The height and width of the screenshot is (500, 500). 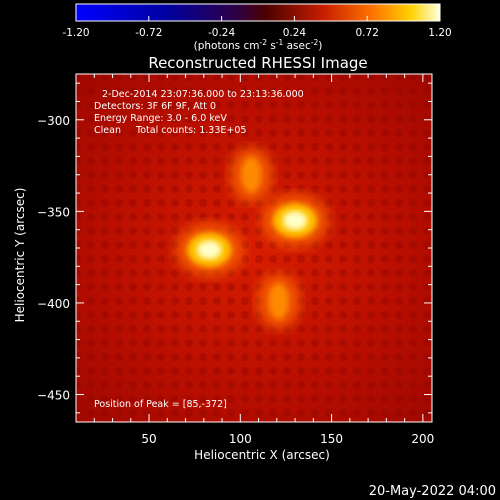 I want to click on y-tick-label: −450, so click(x=53, y=396).